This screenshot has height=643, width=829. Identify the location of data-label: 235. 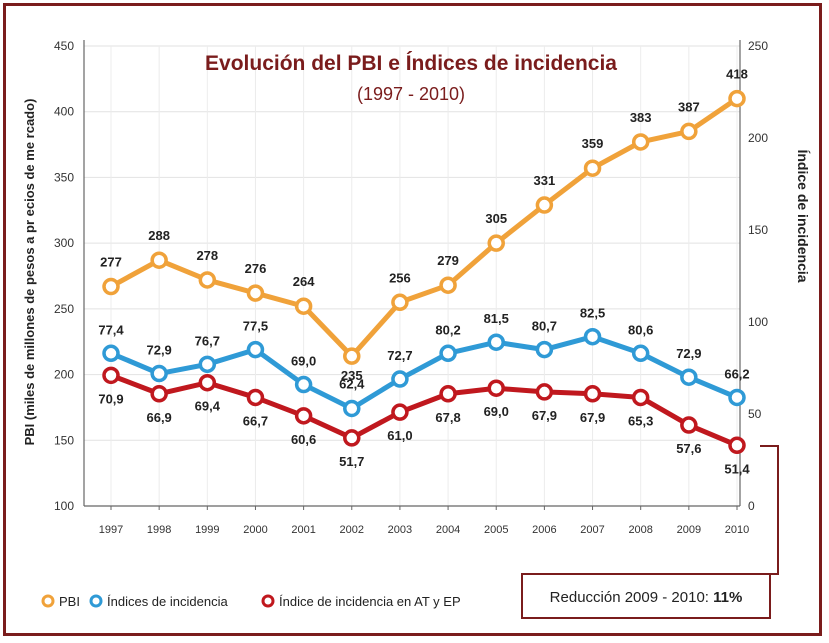
(352, 375).